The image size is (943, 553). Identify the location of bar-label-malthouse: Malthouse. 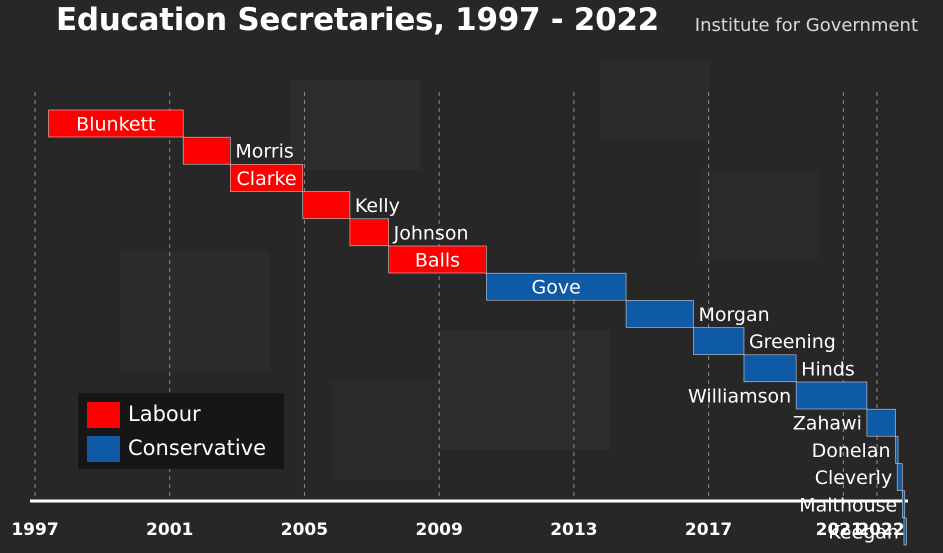
(848, 505).